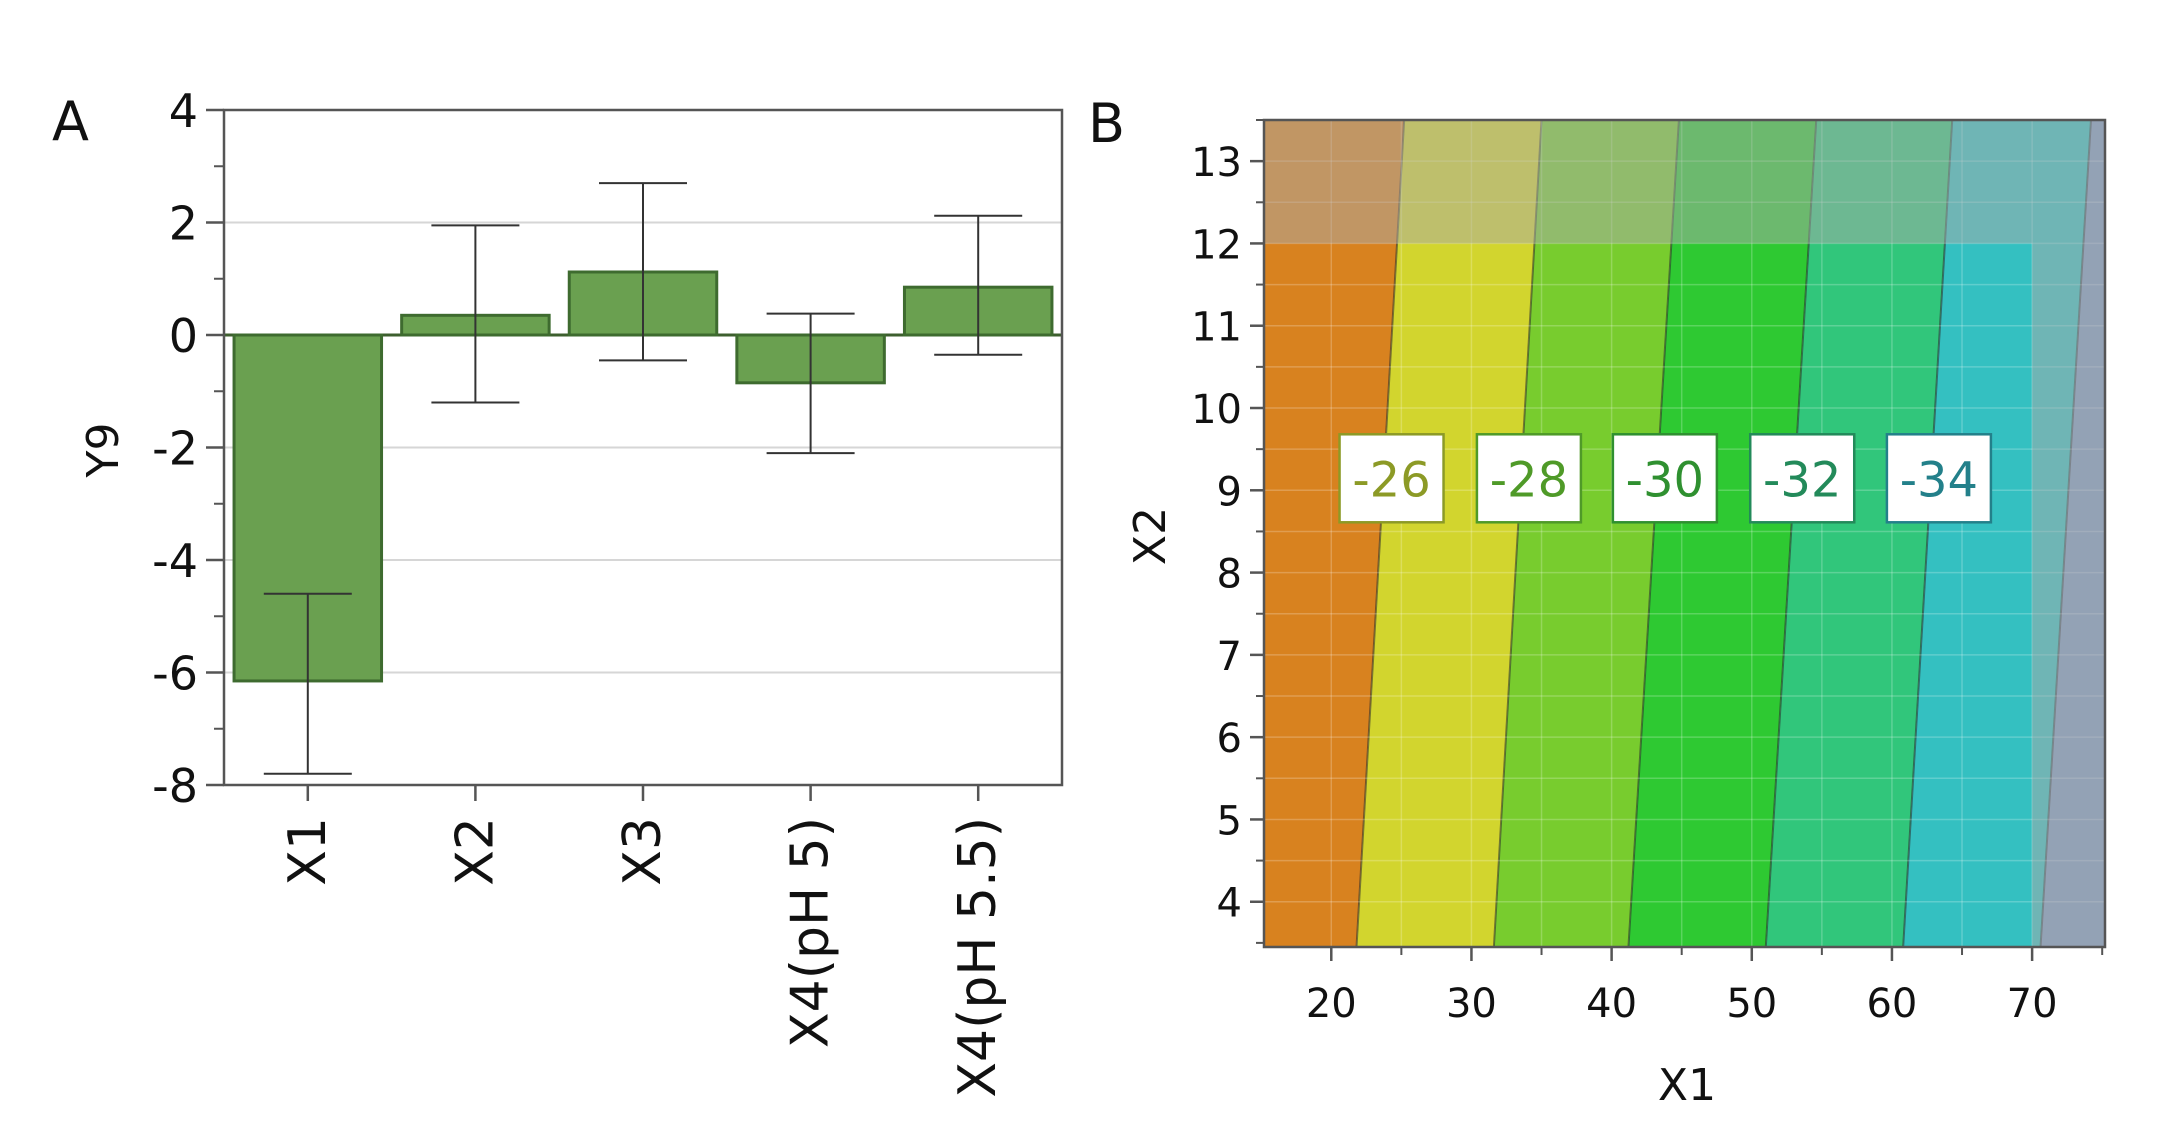  Describe the element at coordinates (1891, 1004) in the screenshot. I see `x-tick-label: 60` at that location.